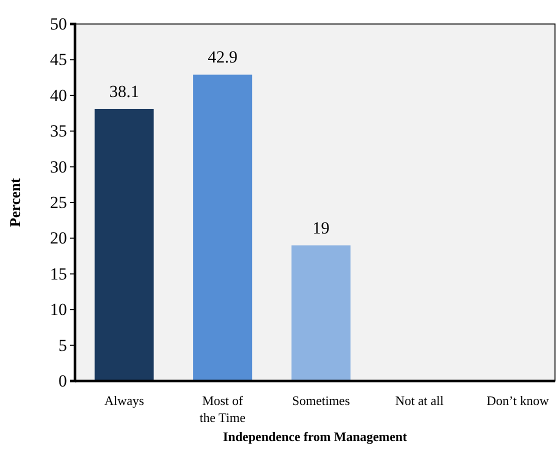 The image size is (556, 451). Describe the element at coordinates (315, 436) in the screenshot. I see `x-axis-title: Independence from Management` at that location.